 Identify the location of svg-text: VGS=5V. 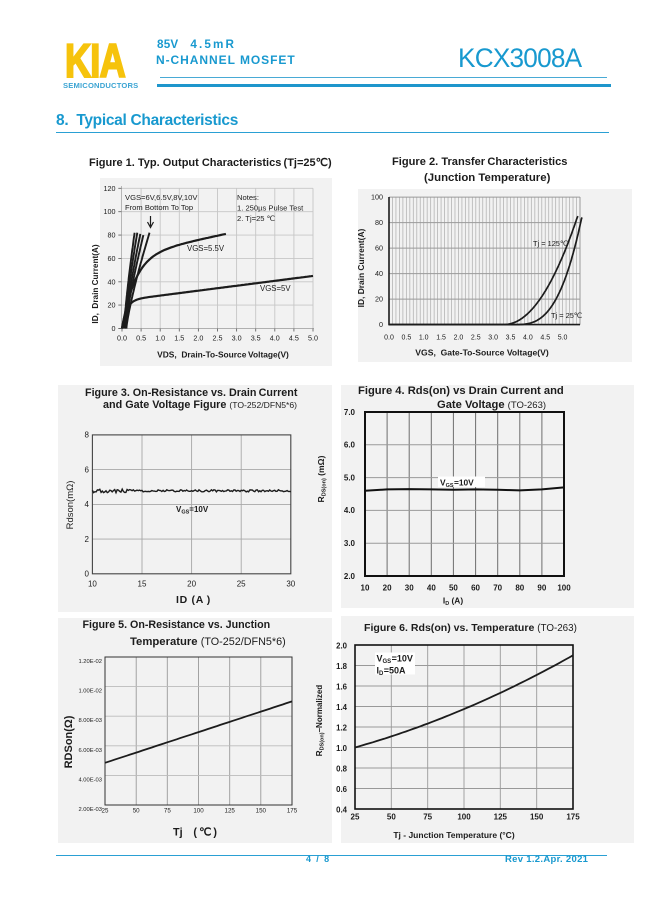
(275, 288).